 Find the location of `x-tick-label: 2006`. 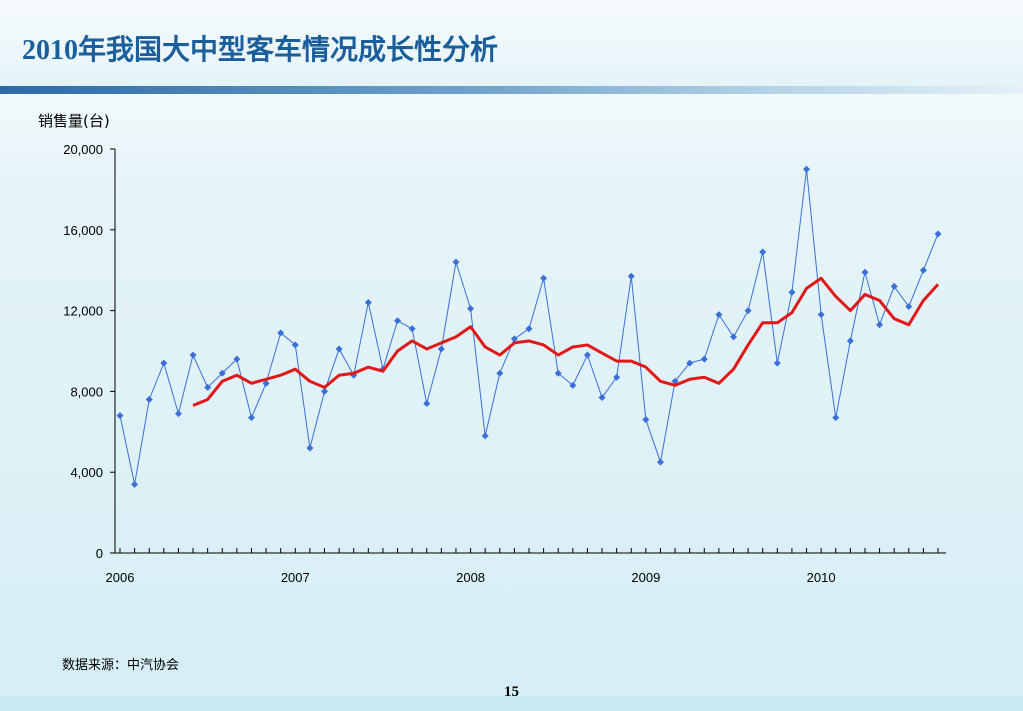

x-tick-label: 2006 is located at coordinates (120, 577).